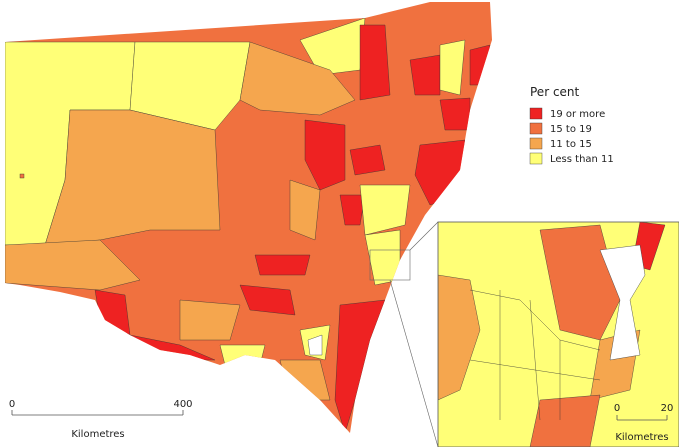 The image size is (679, 447). What do you see at coordinates (555, 92) in the screenshot?
I see `legend-title: Per cent` at bounding box center [555, 92].